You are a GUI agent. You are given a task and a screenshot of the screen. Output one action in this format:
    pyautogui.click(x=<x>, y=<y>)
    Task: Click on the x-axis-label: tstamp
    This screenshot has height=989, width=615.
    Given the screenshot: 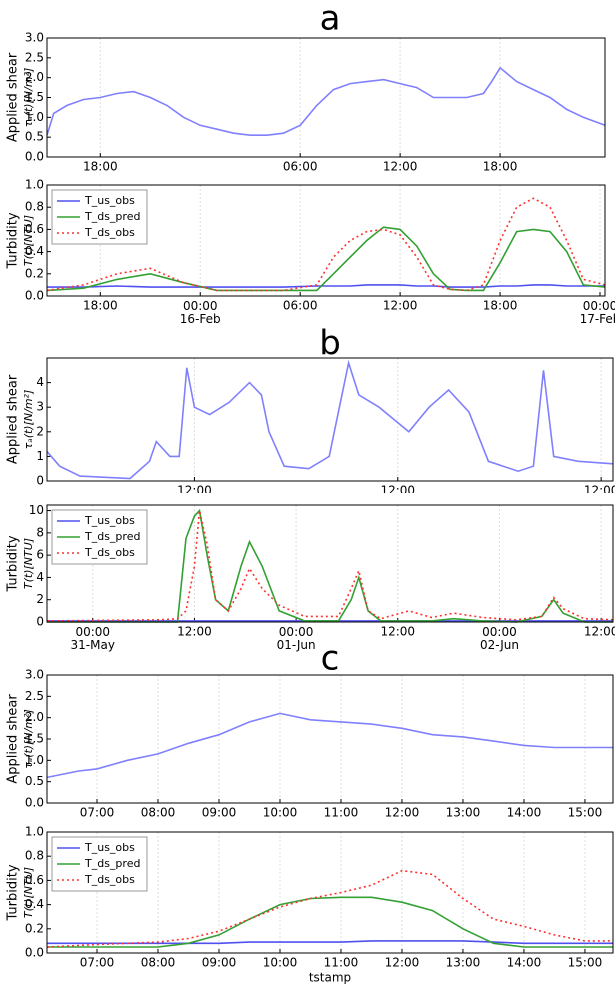 What is the action you would take?
    pyautogui.click(x=330, y=978)
    